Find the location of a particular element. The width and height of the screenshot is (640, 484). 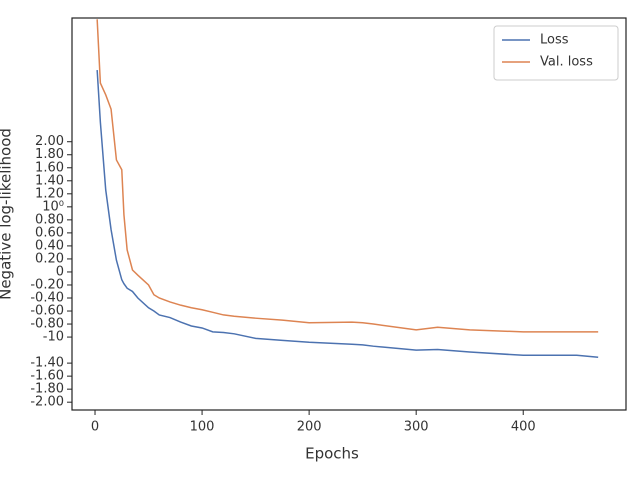

x-axis-label: Epochs is located at coordinates (332, 454).